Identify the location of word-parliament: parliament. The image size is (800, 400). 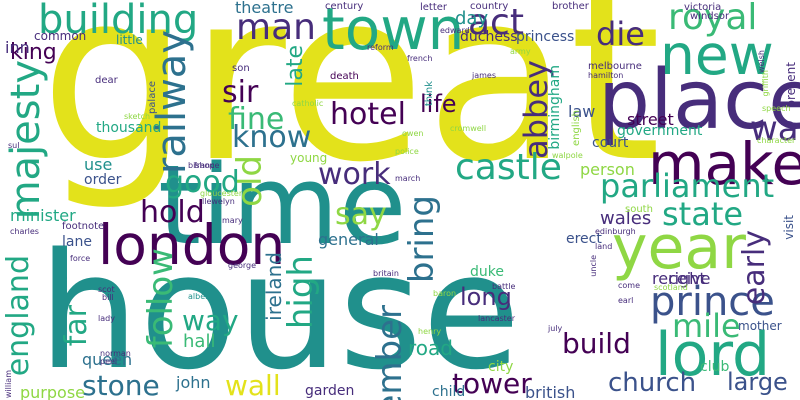
(687, 186).